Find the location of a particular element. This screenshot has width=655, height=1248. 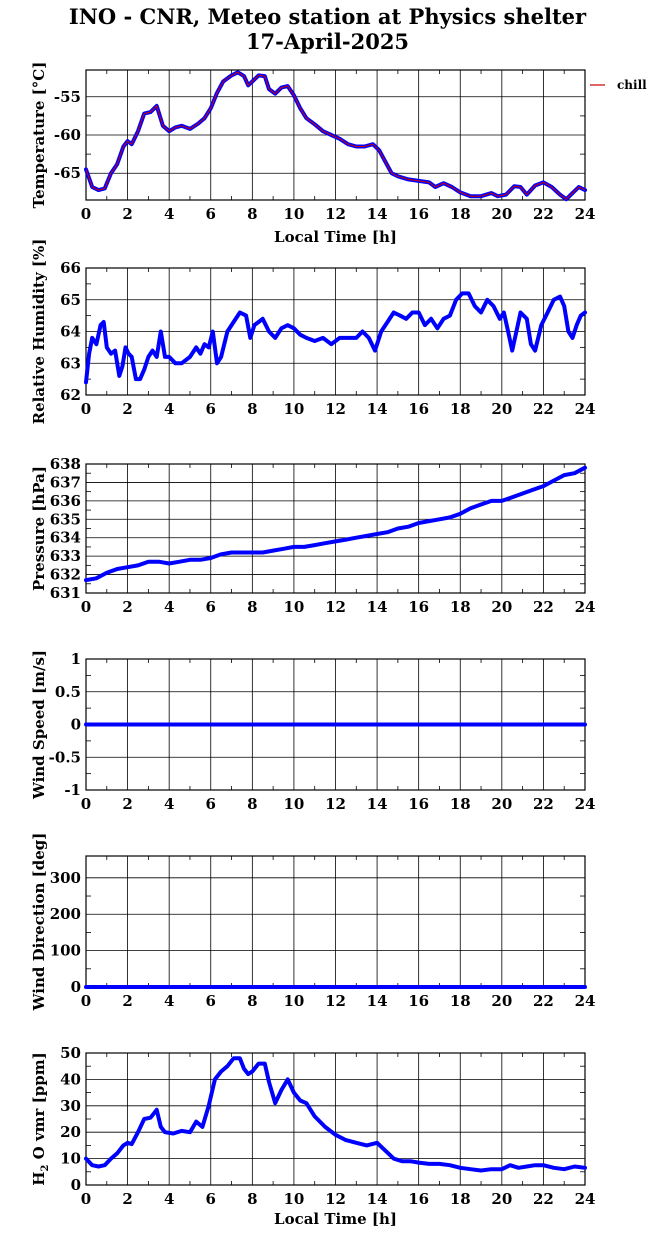

pressure-xtick-label: 8 is located at coordinates (252, 607).